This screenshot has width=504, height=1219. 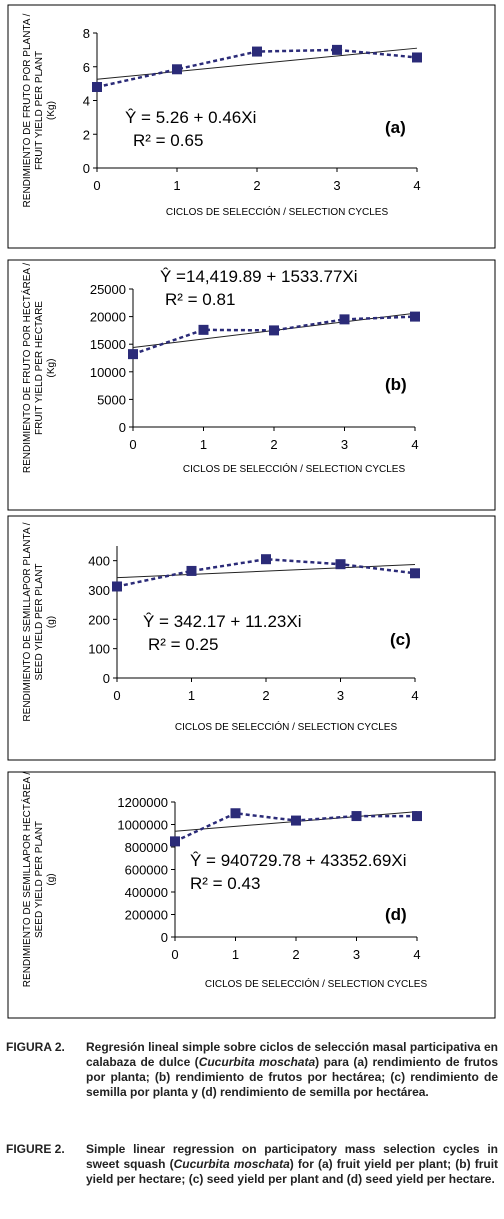 I want to click on y-tick-label: 2, so click(x=86, y=134).